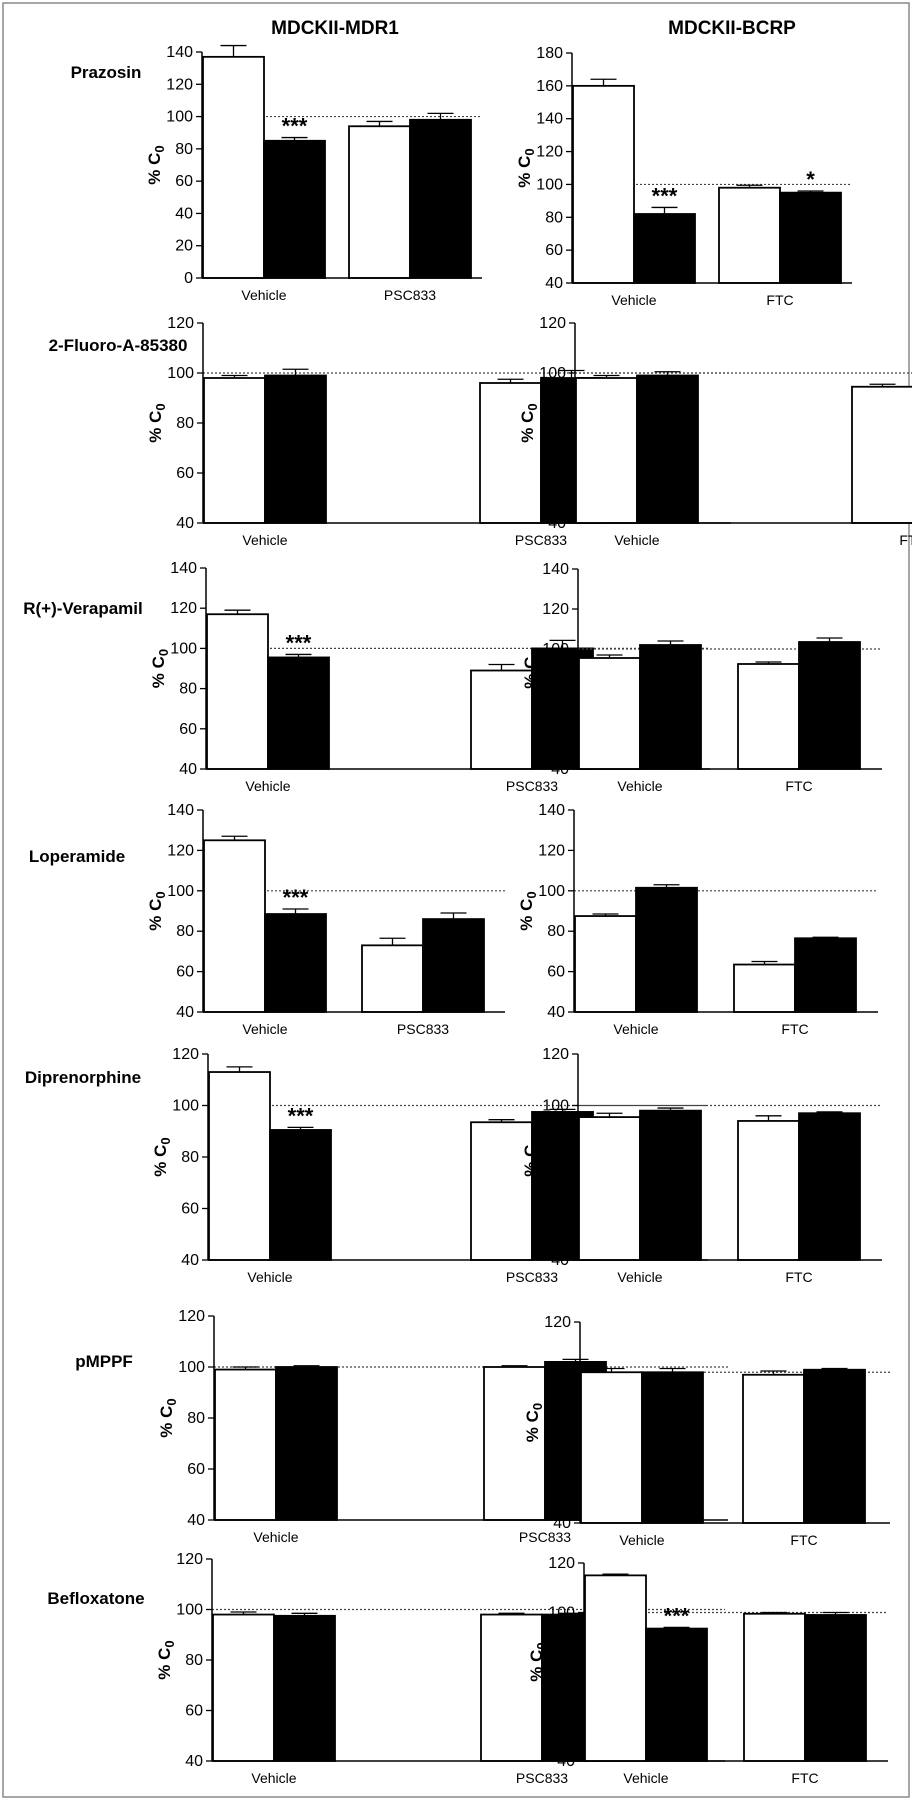 This screenshot has height=1800, width=912. I want to click on y-tick-label: 20, so click(184, 246).